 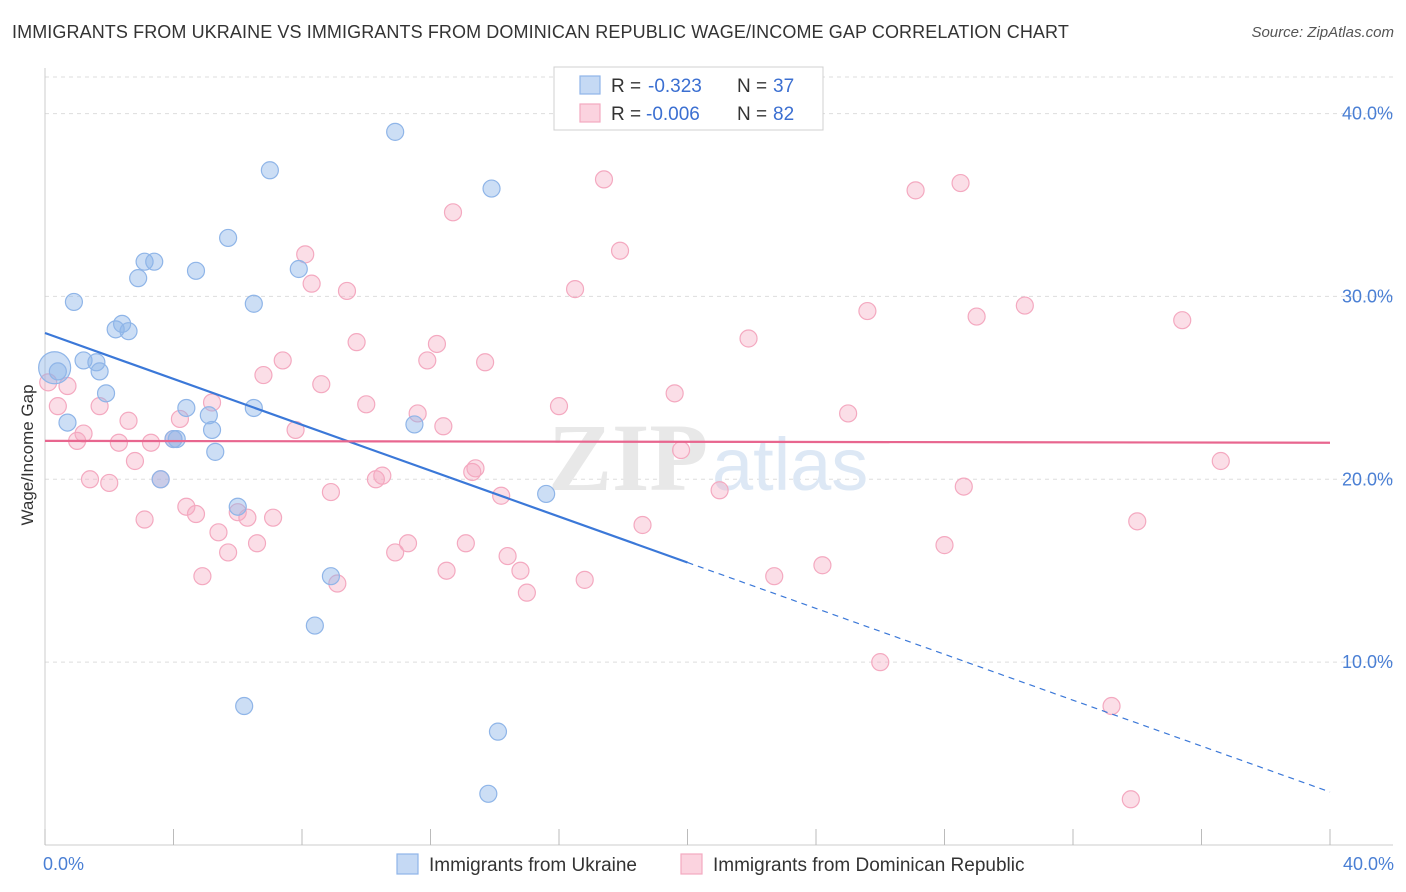 What do you see at coordinates (673, 114) in the screenshot?
I see `legend-r-value-dominican: -0.006` at bounding box center [673, 114].